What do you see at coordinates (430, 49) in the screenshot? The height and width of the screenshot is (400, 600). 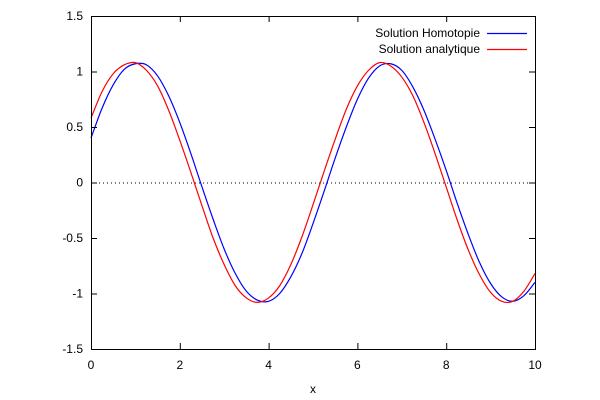 I see `legend-label-2: Solution analytique` at bounding box center [430, 49].